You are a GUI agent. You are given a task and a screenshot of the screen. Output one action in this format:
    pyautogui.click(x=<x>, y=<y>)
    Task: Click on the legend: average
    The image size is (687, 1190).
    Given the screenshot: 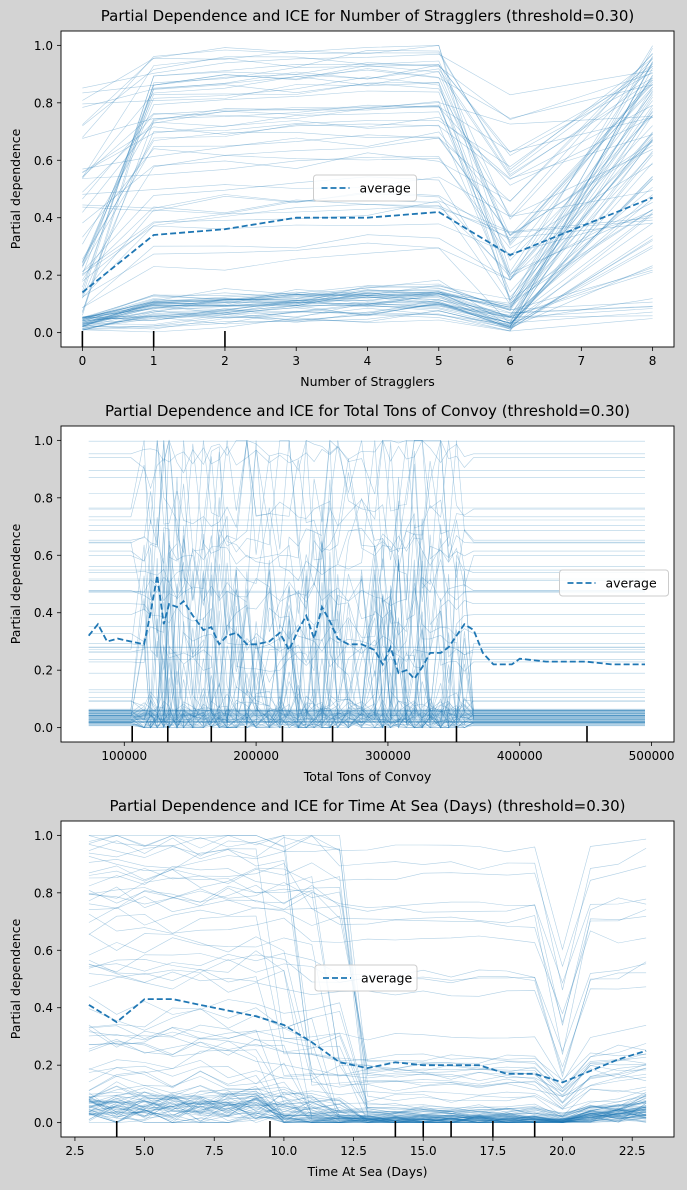 What is the action you would take?
    pyautogui.click(x=366, y=978)
    